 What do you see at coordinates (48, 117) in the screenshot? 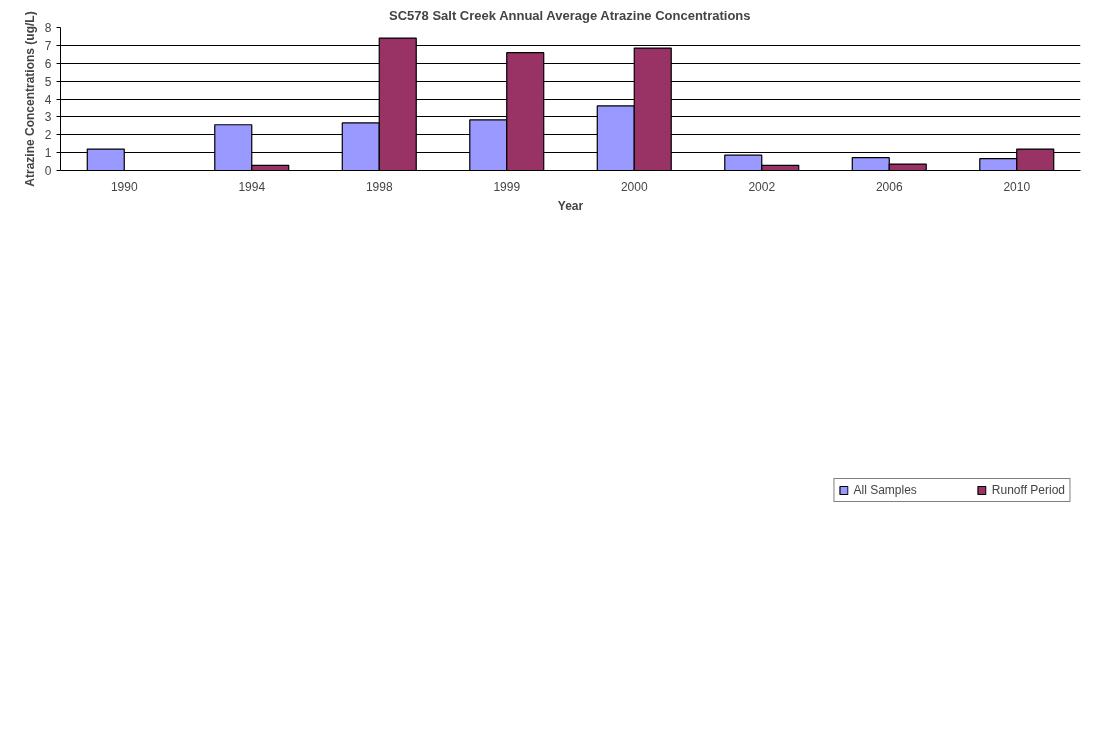
I see `y-tick-label: 3` at bounding box center [48, 117].